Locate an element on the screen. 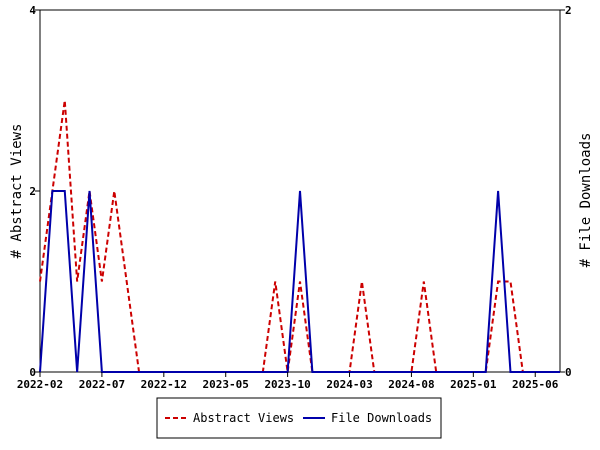  legend: Abstract Views File Downloads is located at coordinates (299, 418).